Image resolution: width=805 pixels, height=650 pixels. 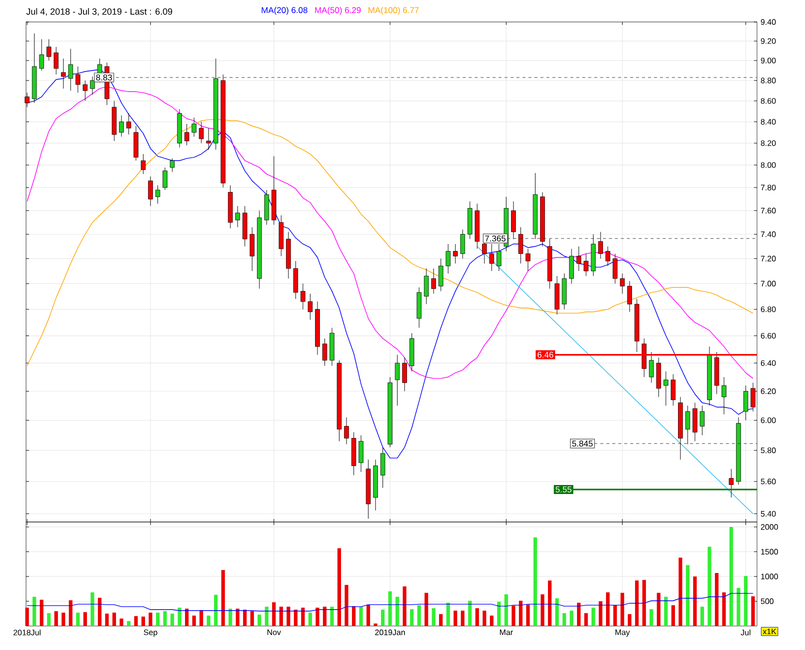 What do you see at coordinates (582, 443) in the screenshot?
I see `ref-line-label: 5.845` at bounding box center [582, 443].